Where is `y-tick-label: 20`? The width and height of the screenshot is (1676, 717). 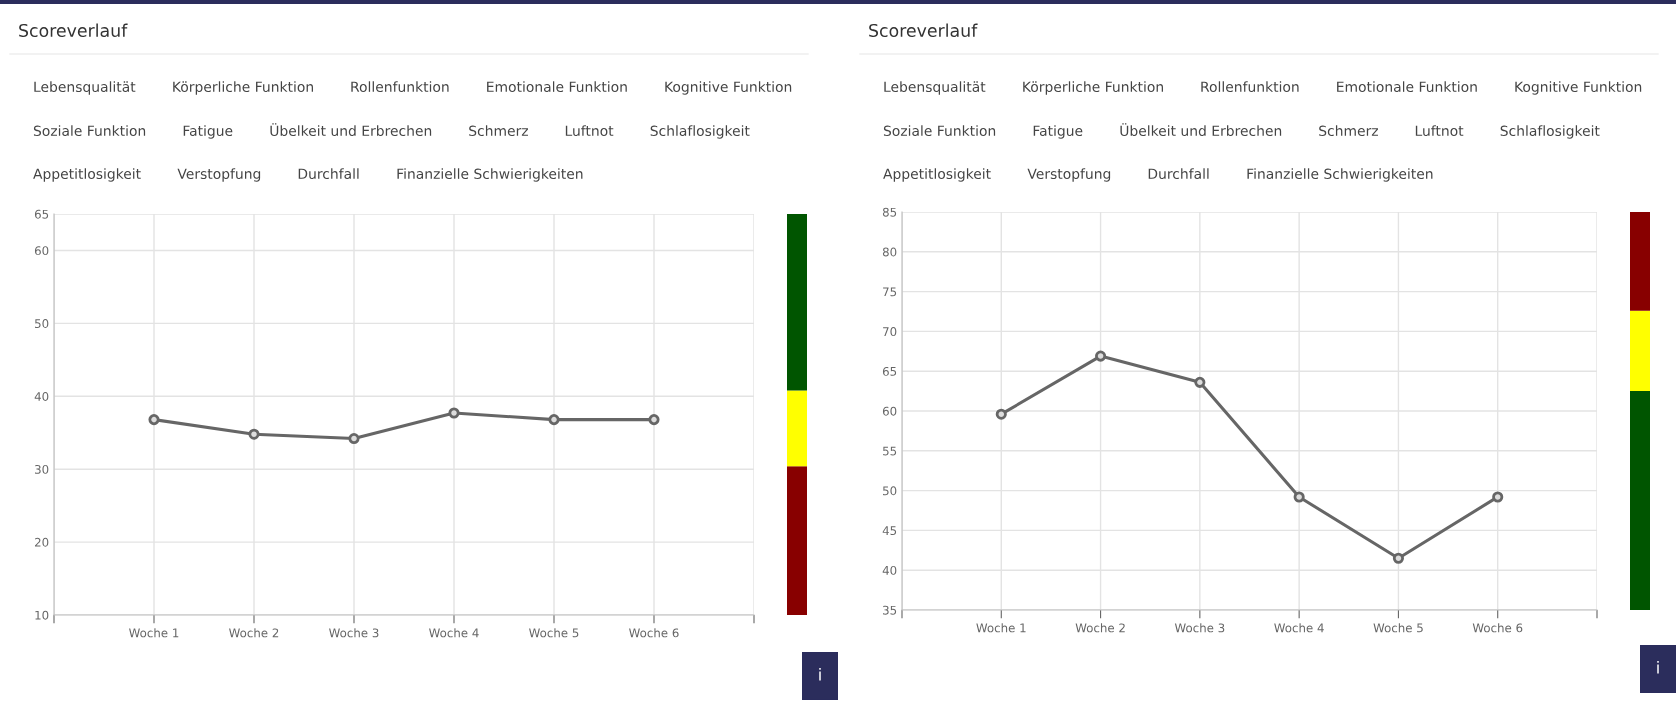
y-tick-label: 20 is located at coordinates (41, 542).